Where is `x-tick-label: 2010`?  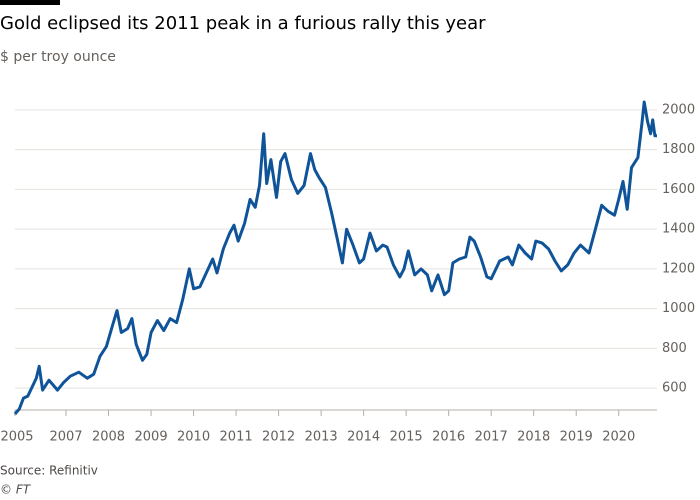
x-tick-label: 2010 is located at coordinates (193, 437).